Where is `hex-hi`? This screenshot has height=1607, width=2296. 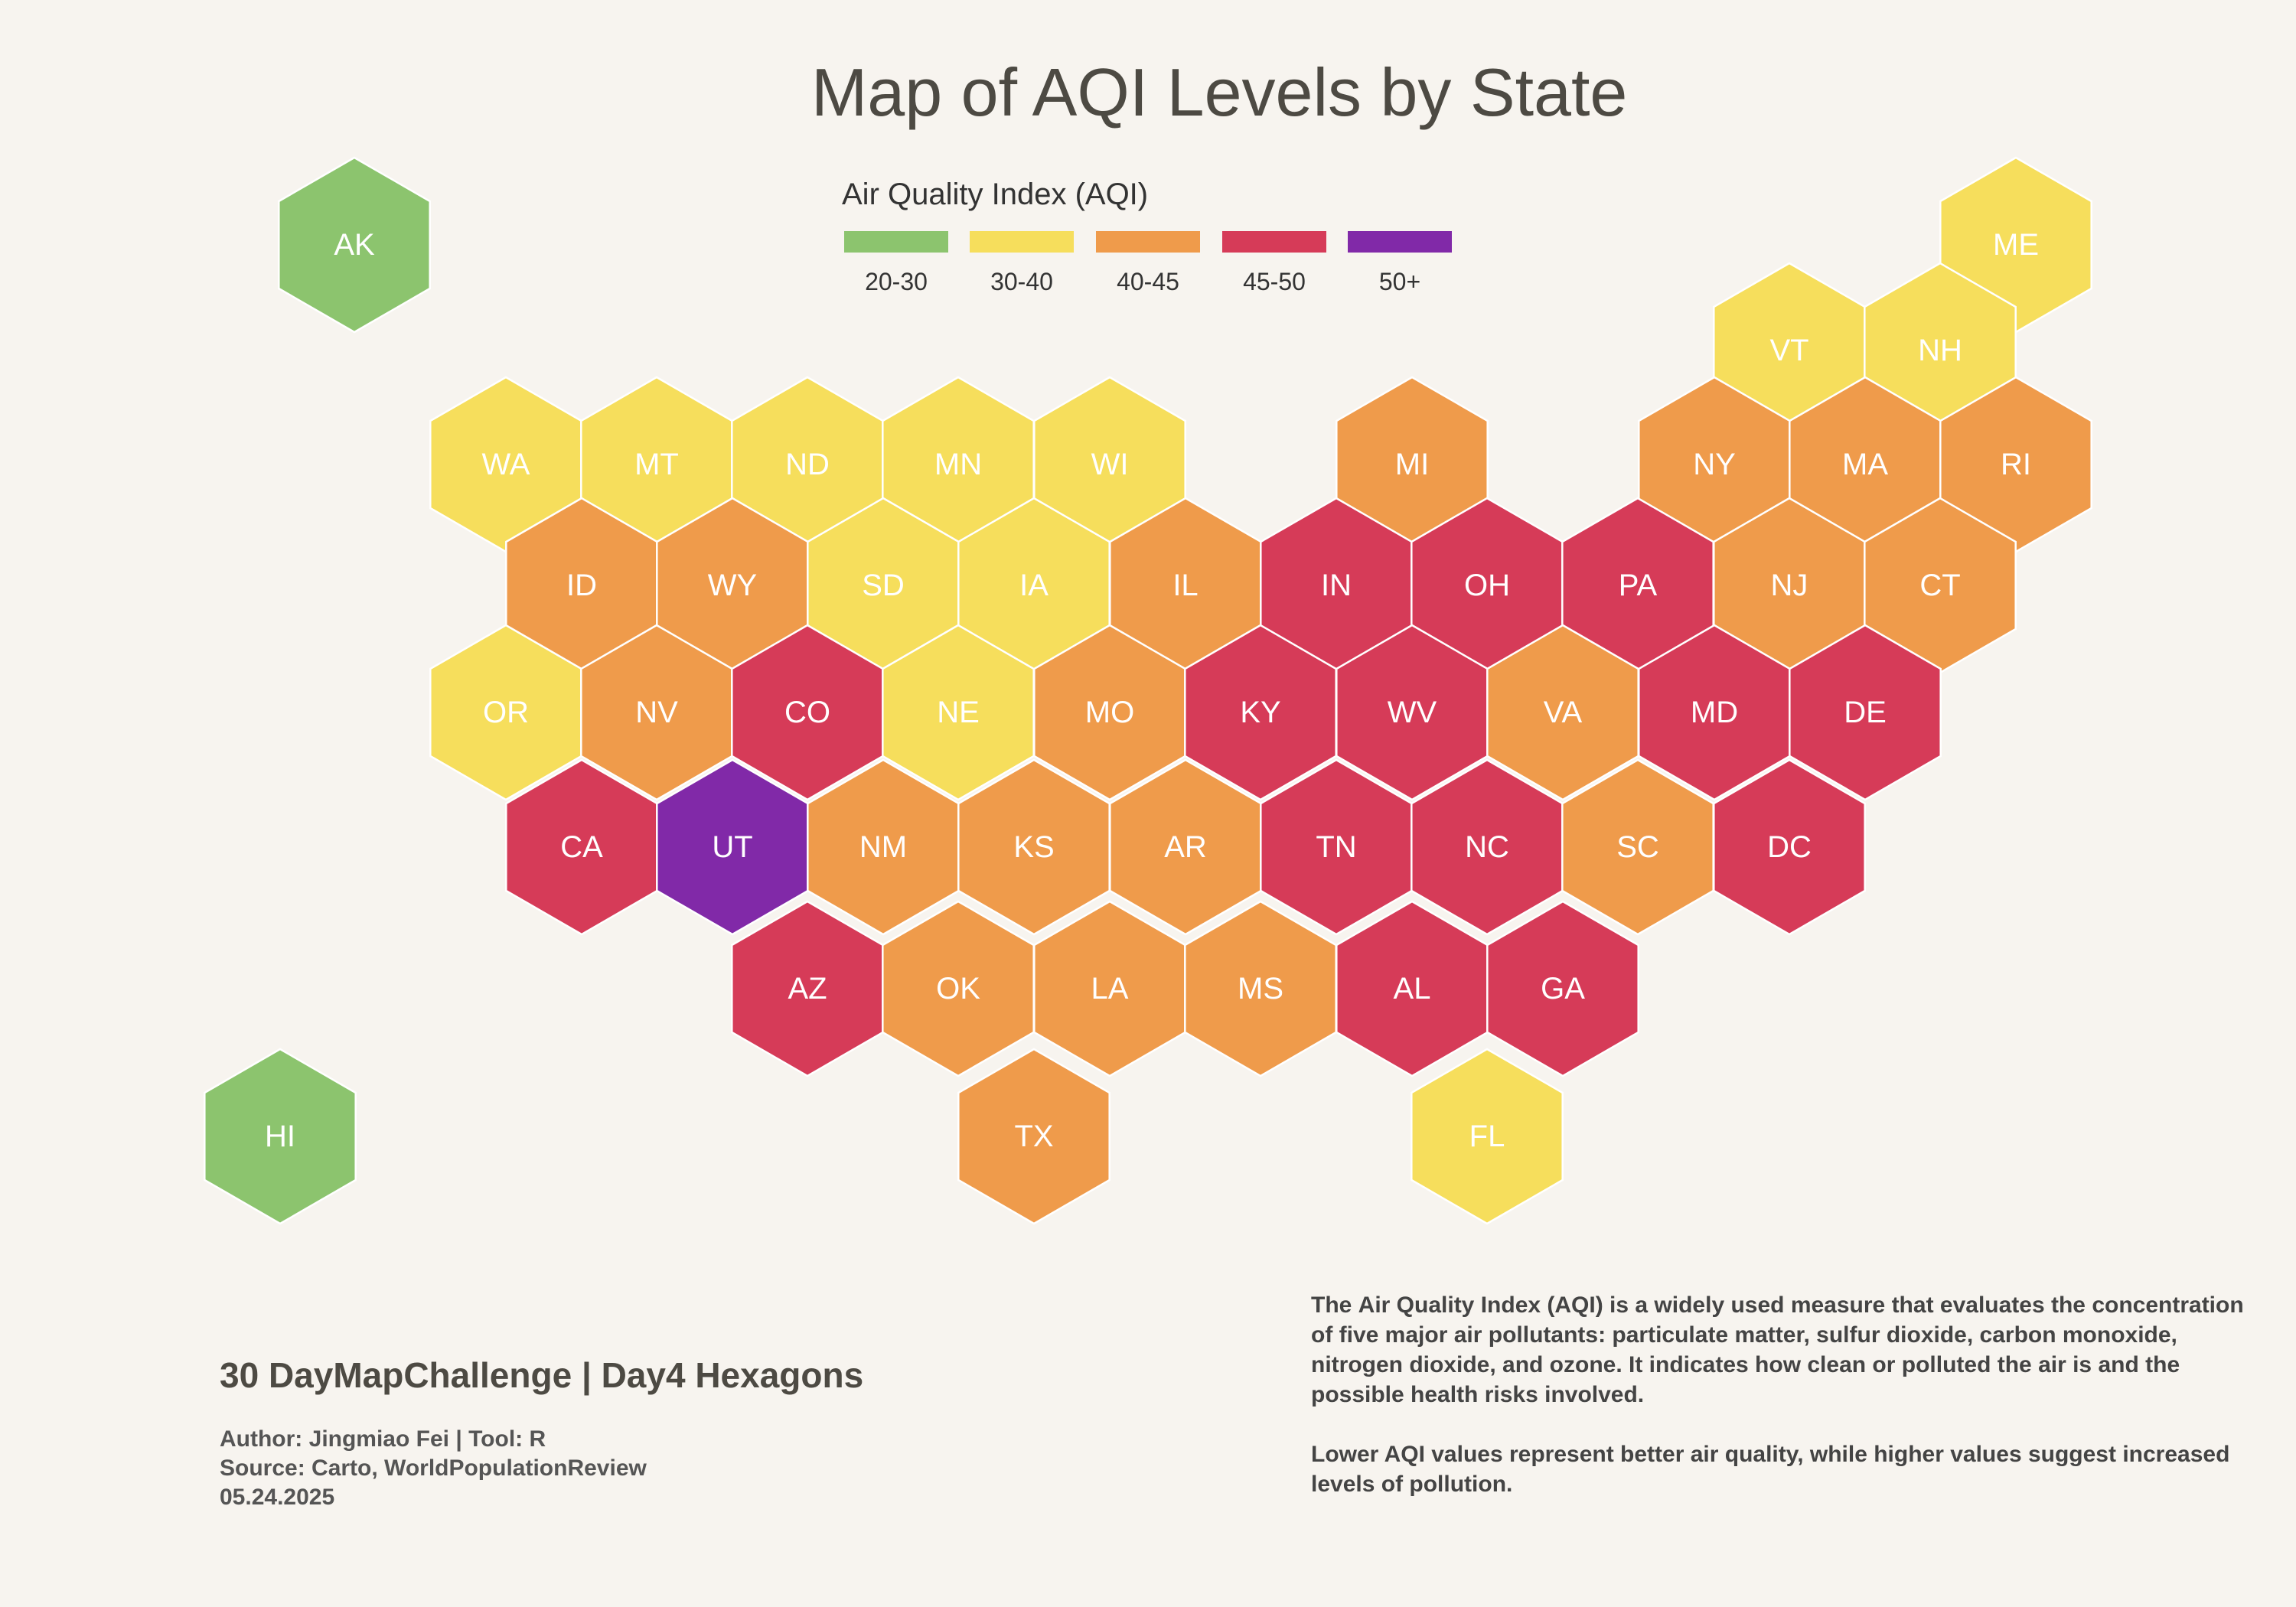
hex-hi is located at coordinates (280, 1136).